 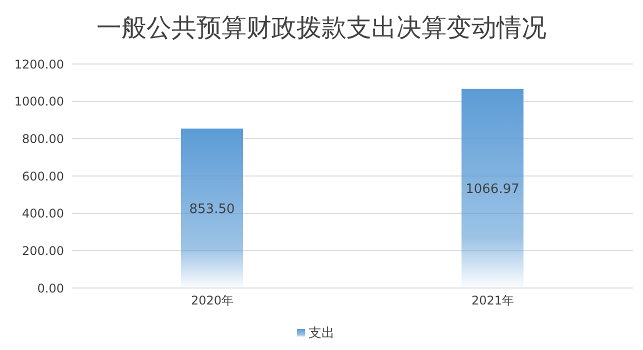 I want to click on y-tick-label: 800.00, so click(x=43, y=139).